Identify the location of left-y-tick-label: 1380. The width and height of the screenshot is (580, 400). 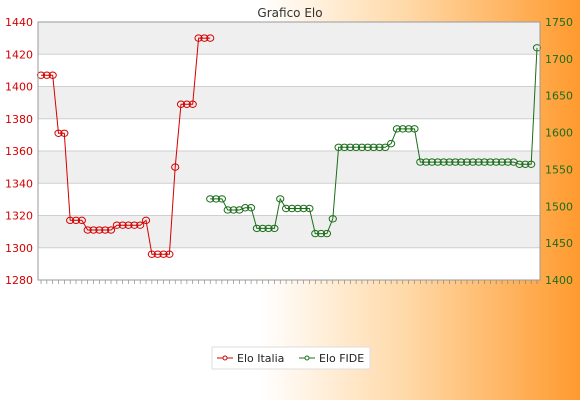
(19, 119).